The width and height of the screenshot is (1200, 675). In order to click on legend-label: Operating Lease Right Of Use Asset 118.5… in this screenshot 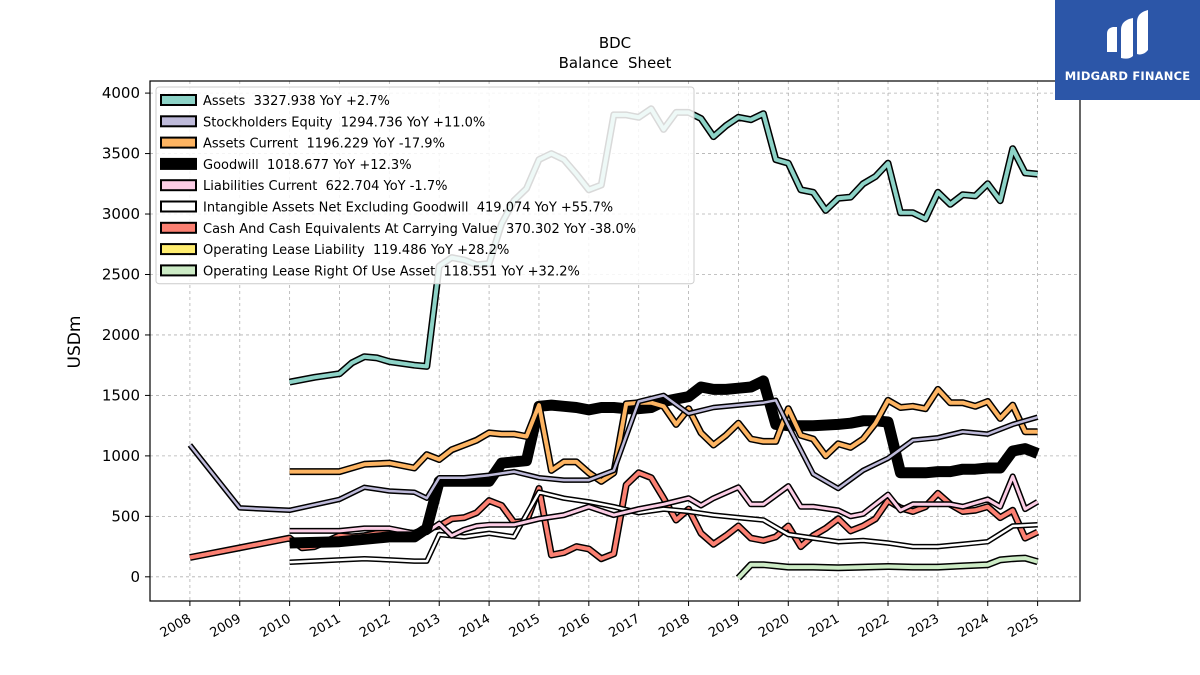, I will do `click(391, 271)`.